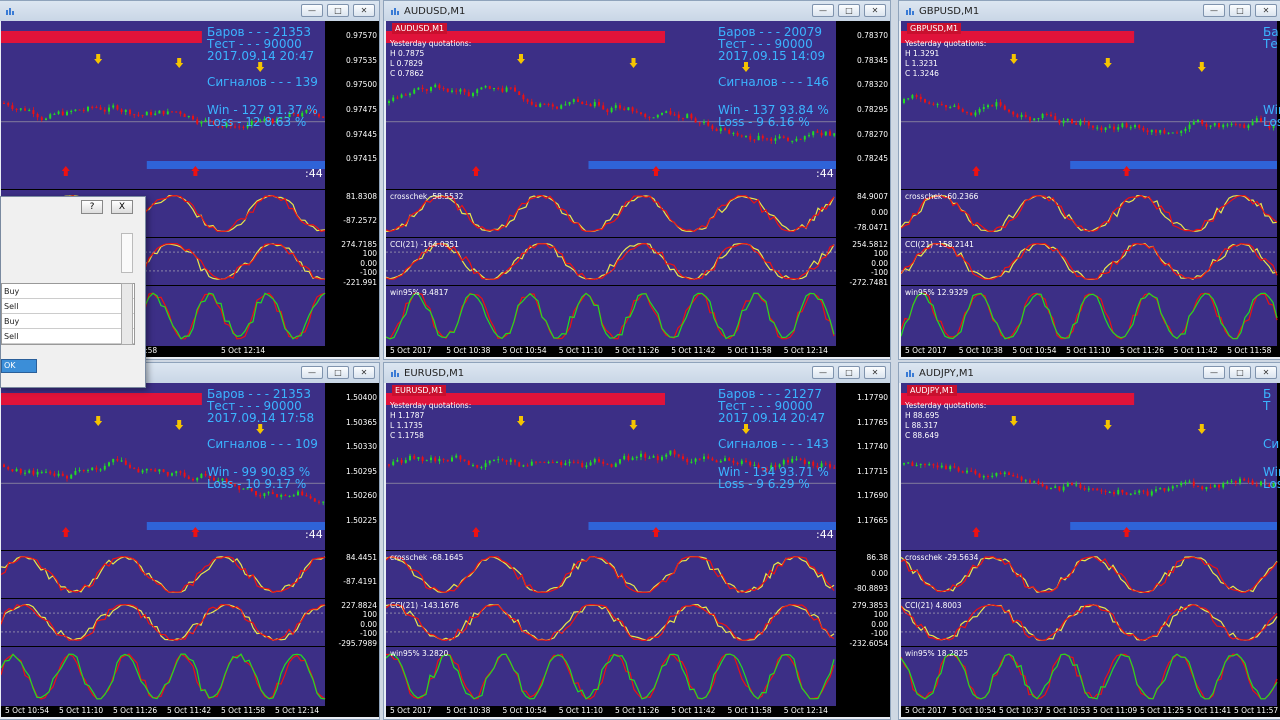 The width and height of the screenshot is (1280, 720). What do you see at coordinates (1089, 11) in the screenshot?
I see `window-titlebar: GBPUSD,M1 — □ ✕` at bounding box center [1089, 11].